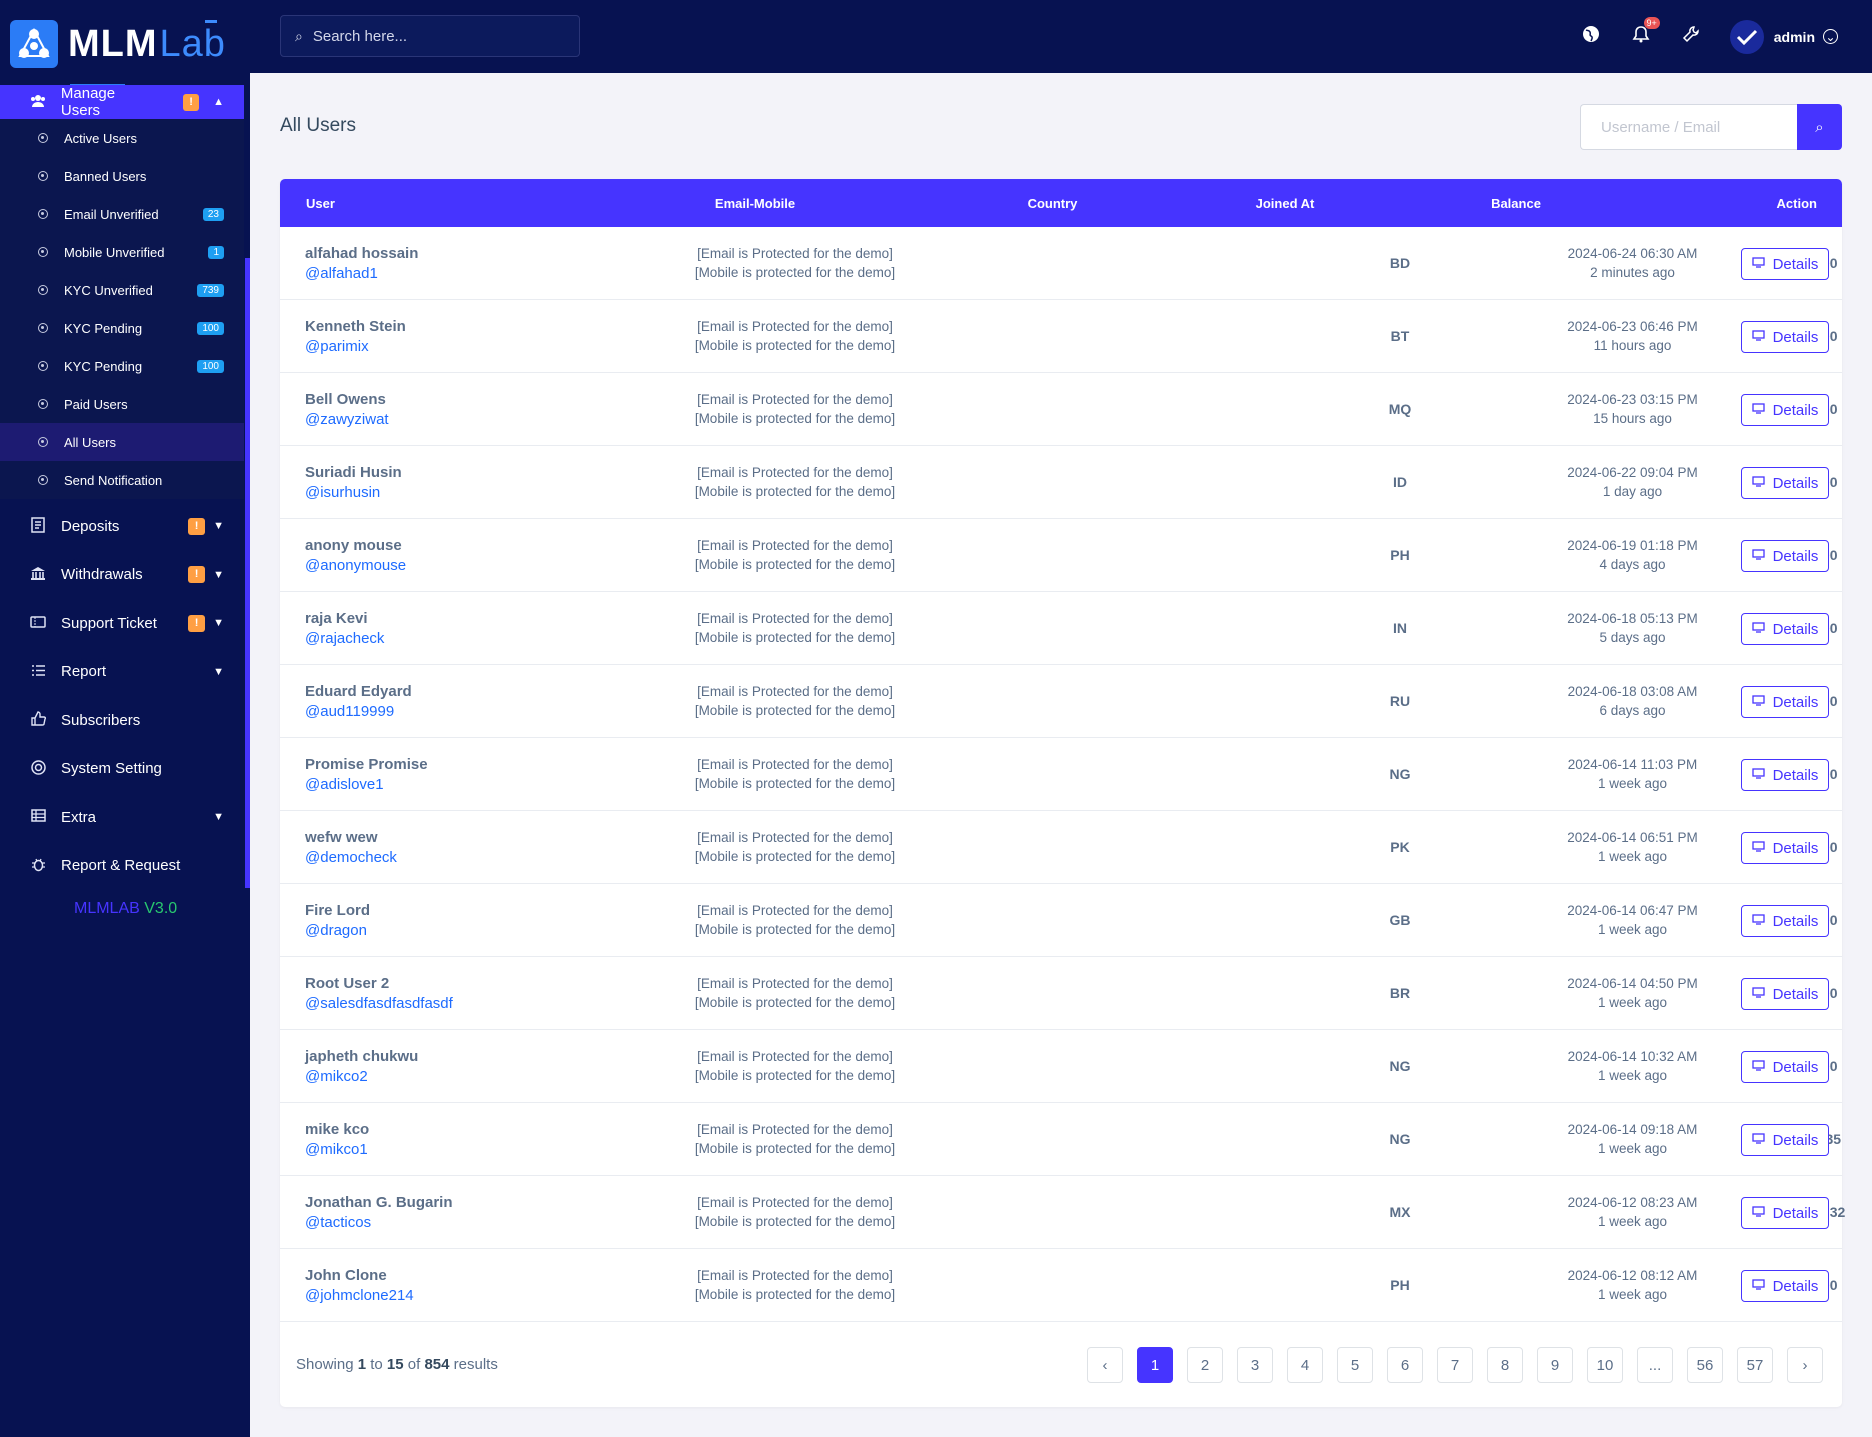  Describe the element at coordinates (1105, 1365) in the screenshot. I see `pagination-prev: ‹` at that location.